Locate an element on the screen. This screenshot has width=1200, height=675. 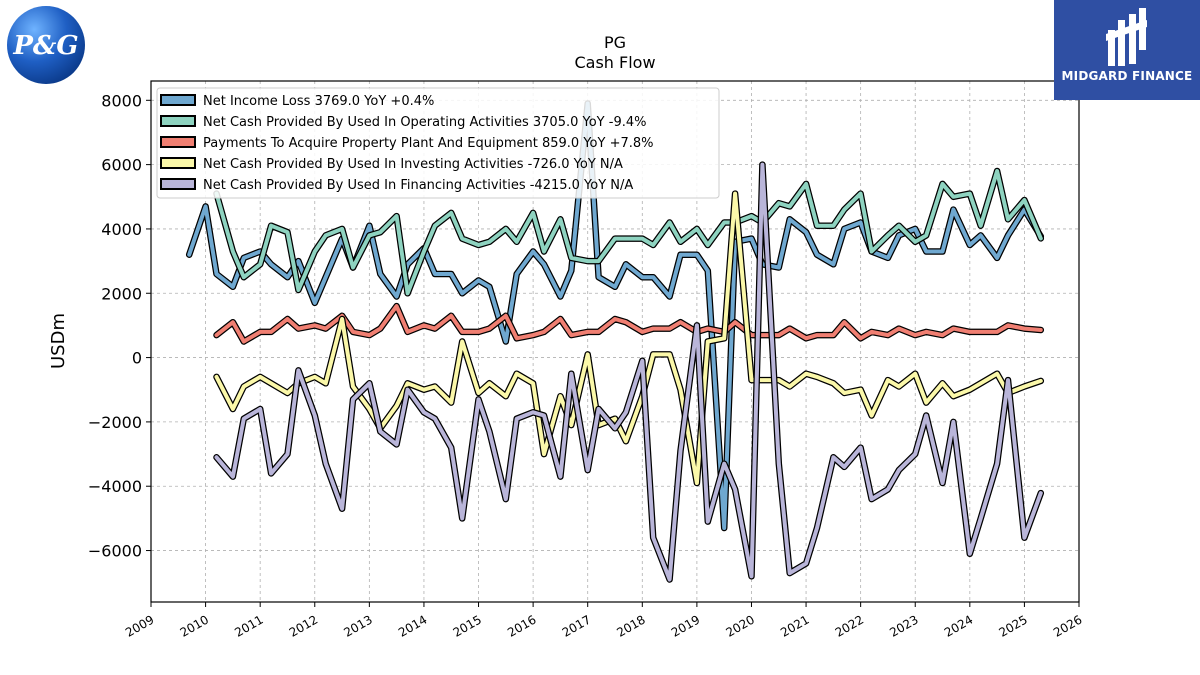
x-tick-label: 2009 is located at coordinates (139, 625).